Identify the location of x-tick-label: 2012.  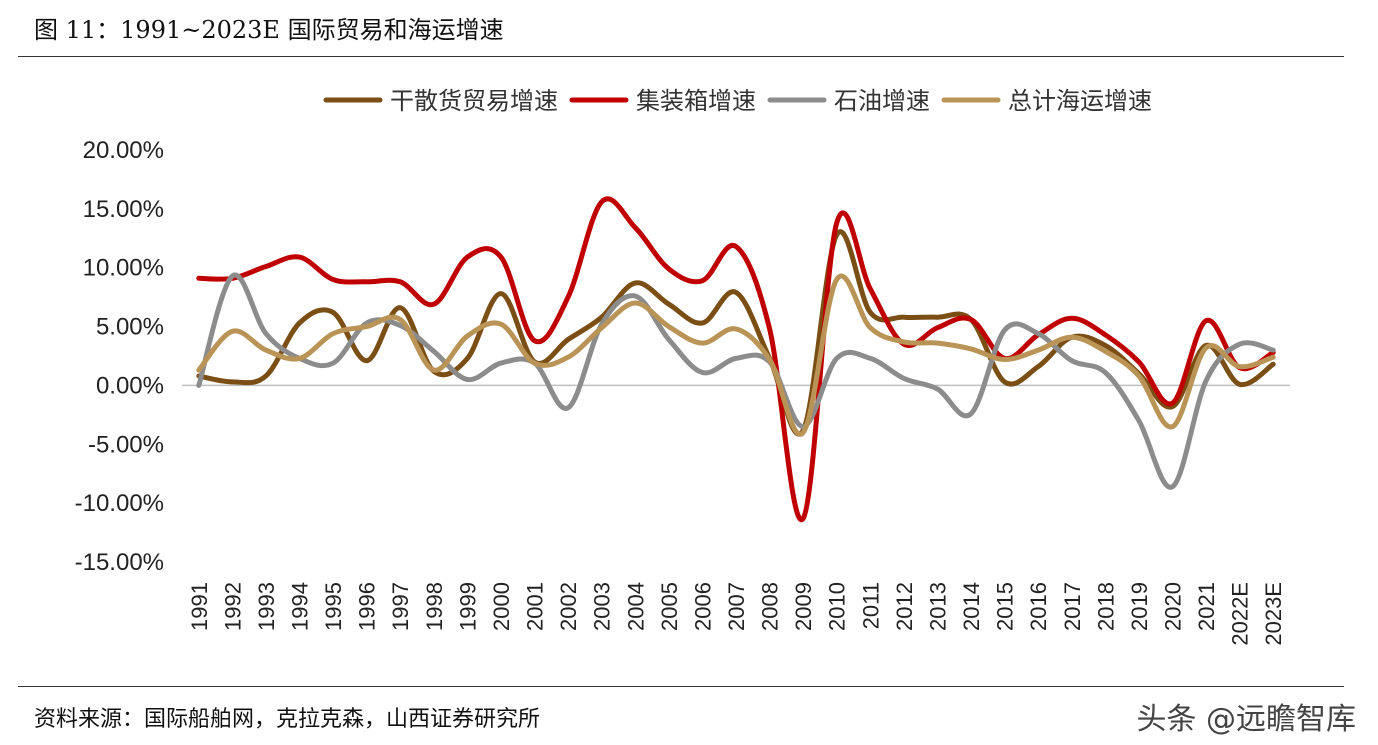
(904, 606).